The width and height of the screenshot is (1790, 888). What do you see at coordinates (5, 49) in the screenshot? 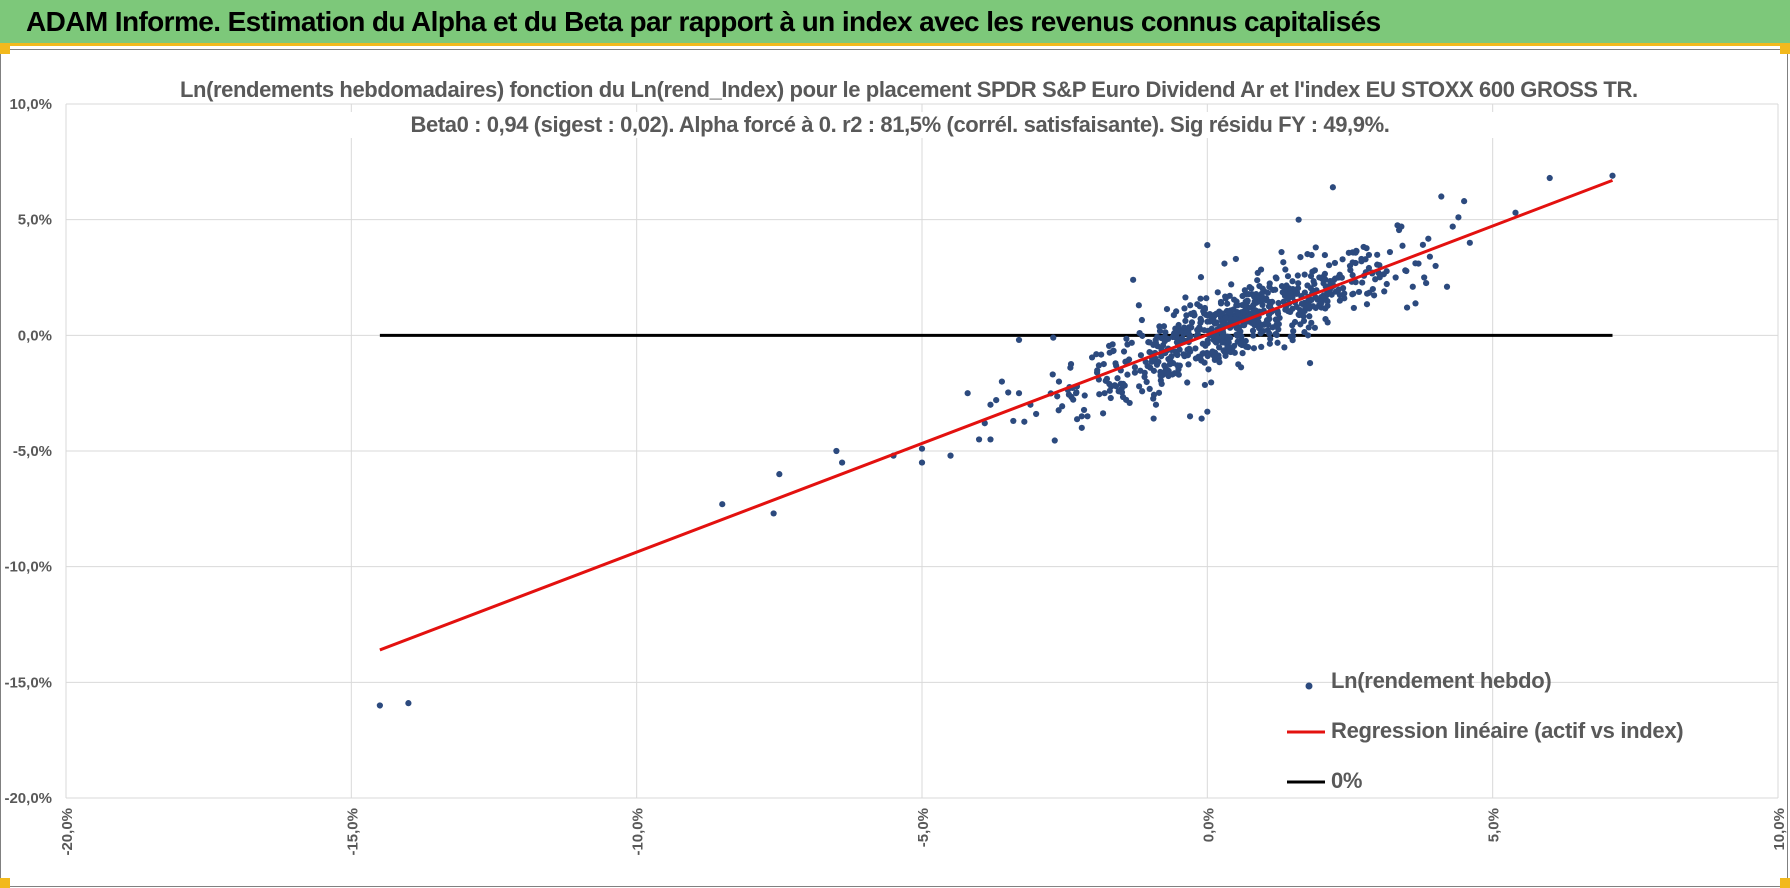
I see `frame-corner-top-left` at bounding box center [5, 49].